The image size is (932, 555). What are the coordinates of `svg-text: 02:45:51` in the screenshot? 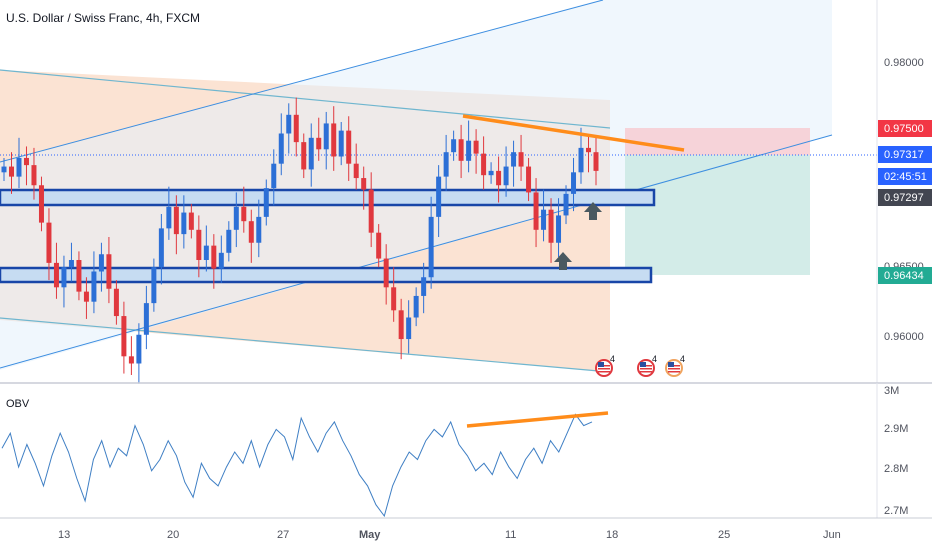 It's located at (905, 177).